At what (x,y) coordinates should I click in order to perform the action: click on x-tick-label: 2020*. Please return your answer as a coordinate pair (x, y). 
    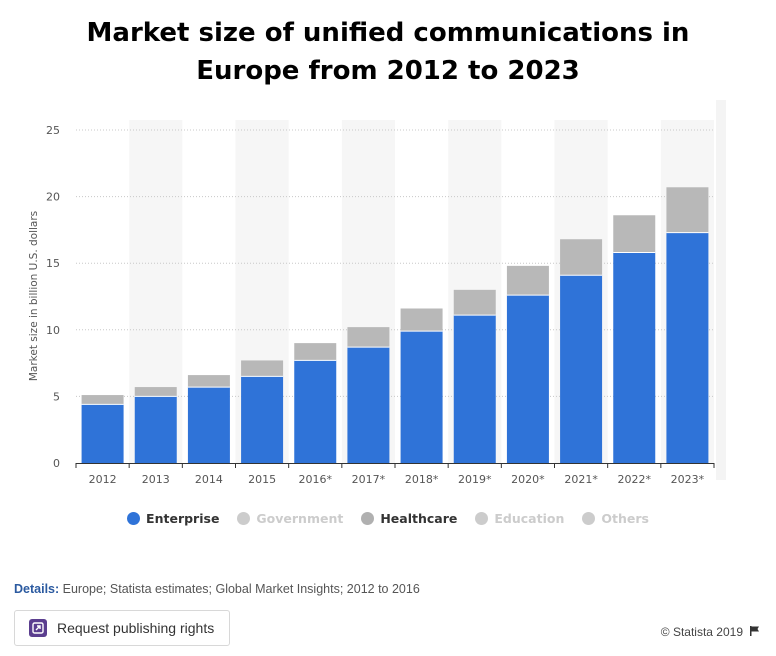
    Looking at the image, I should click on (528, 479).